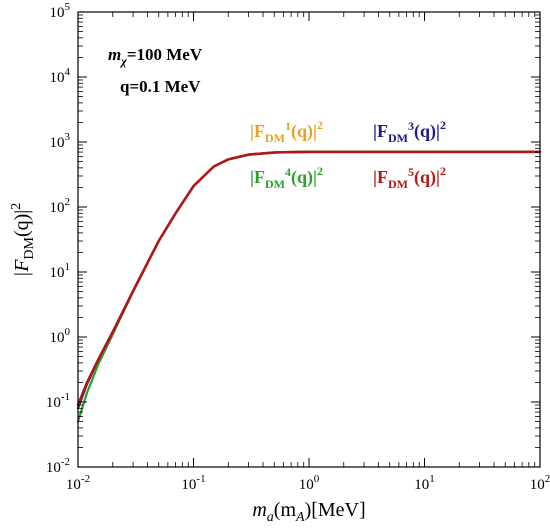  Describe the element at coordinates (308, 512) in the screenshot. I see `x-axis-label: ma(mA)[MeV]` at that location.